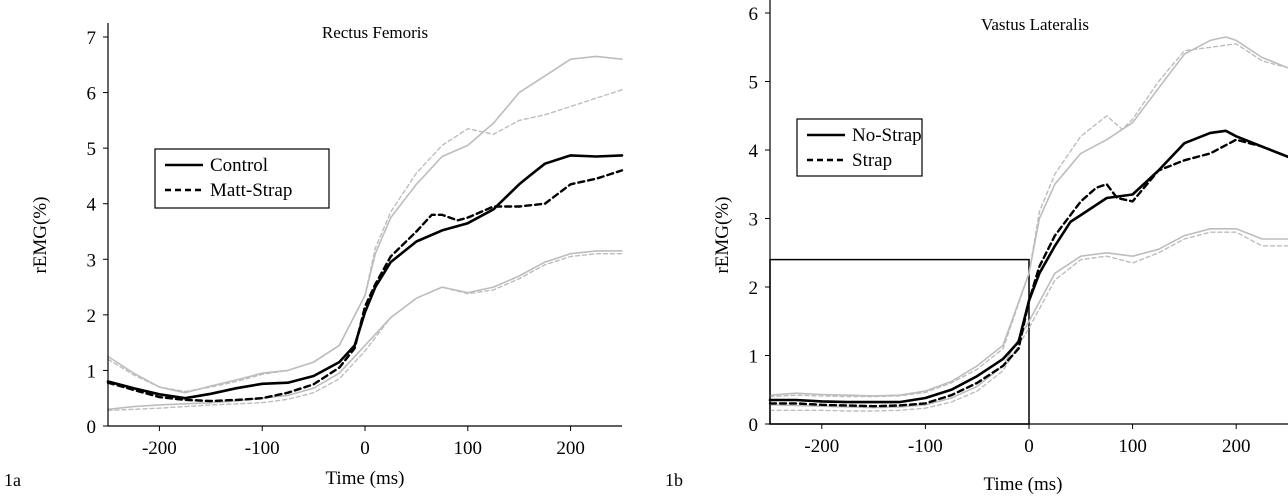  I want to click on y-tick-label: 7, so click(92, 38).